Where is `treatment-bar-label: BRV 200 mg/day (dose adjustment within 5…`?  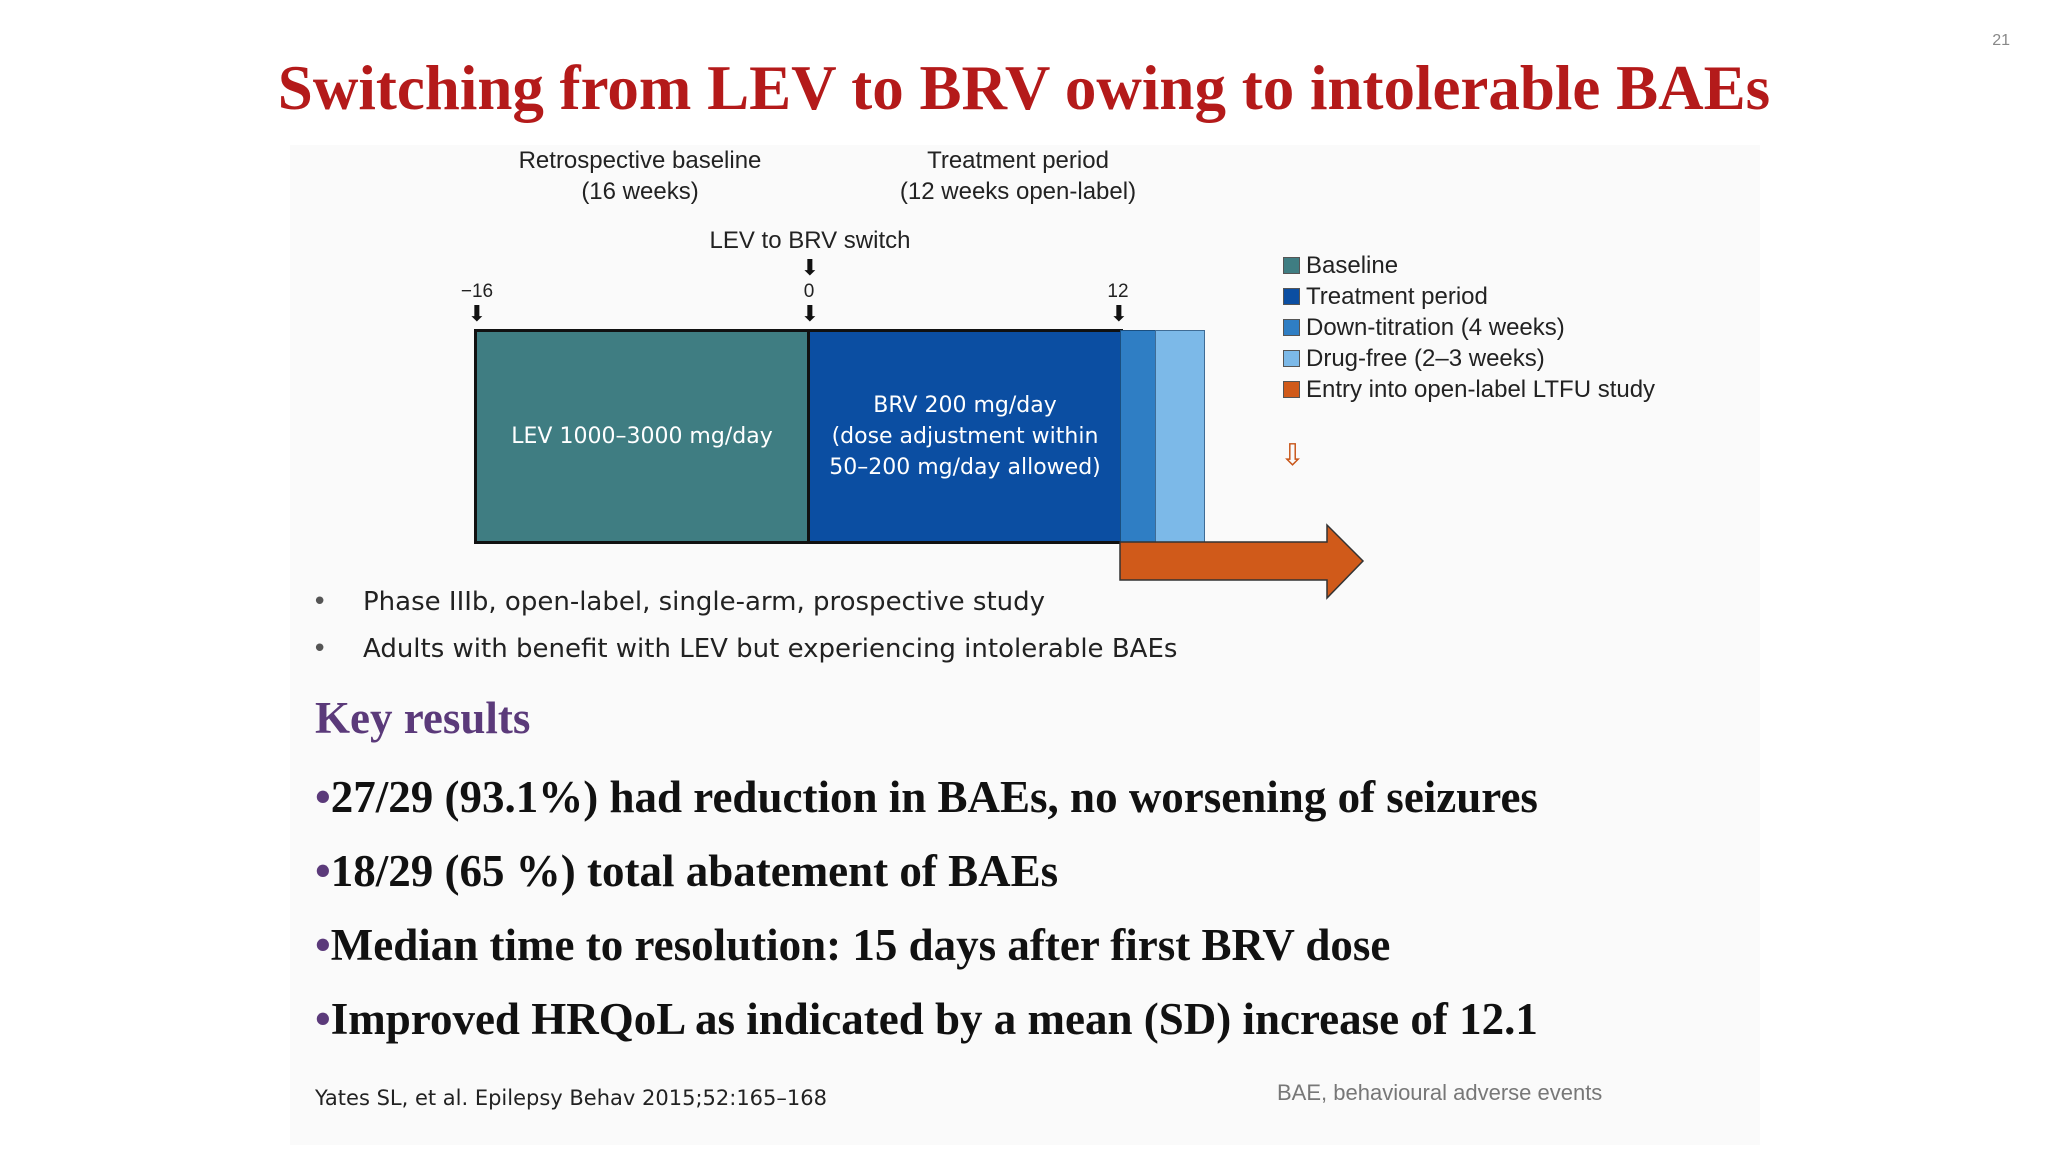
treatment-bar-label: BRV 200 mg/day (dose adjustment within 5… is located at coordinates (965, 436).